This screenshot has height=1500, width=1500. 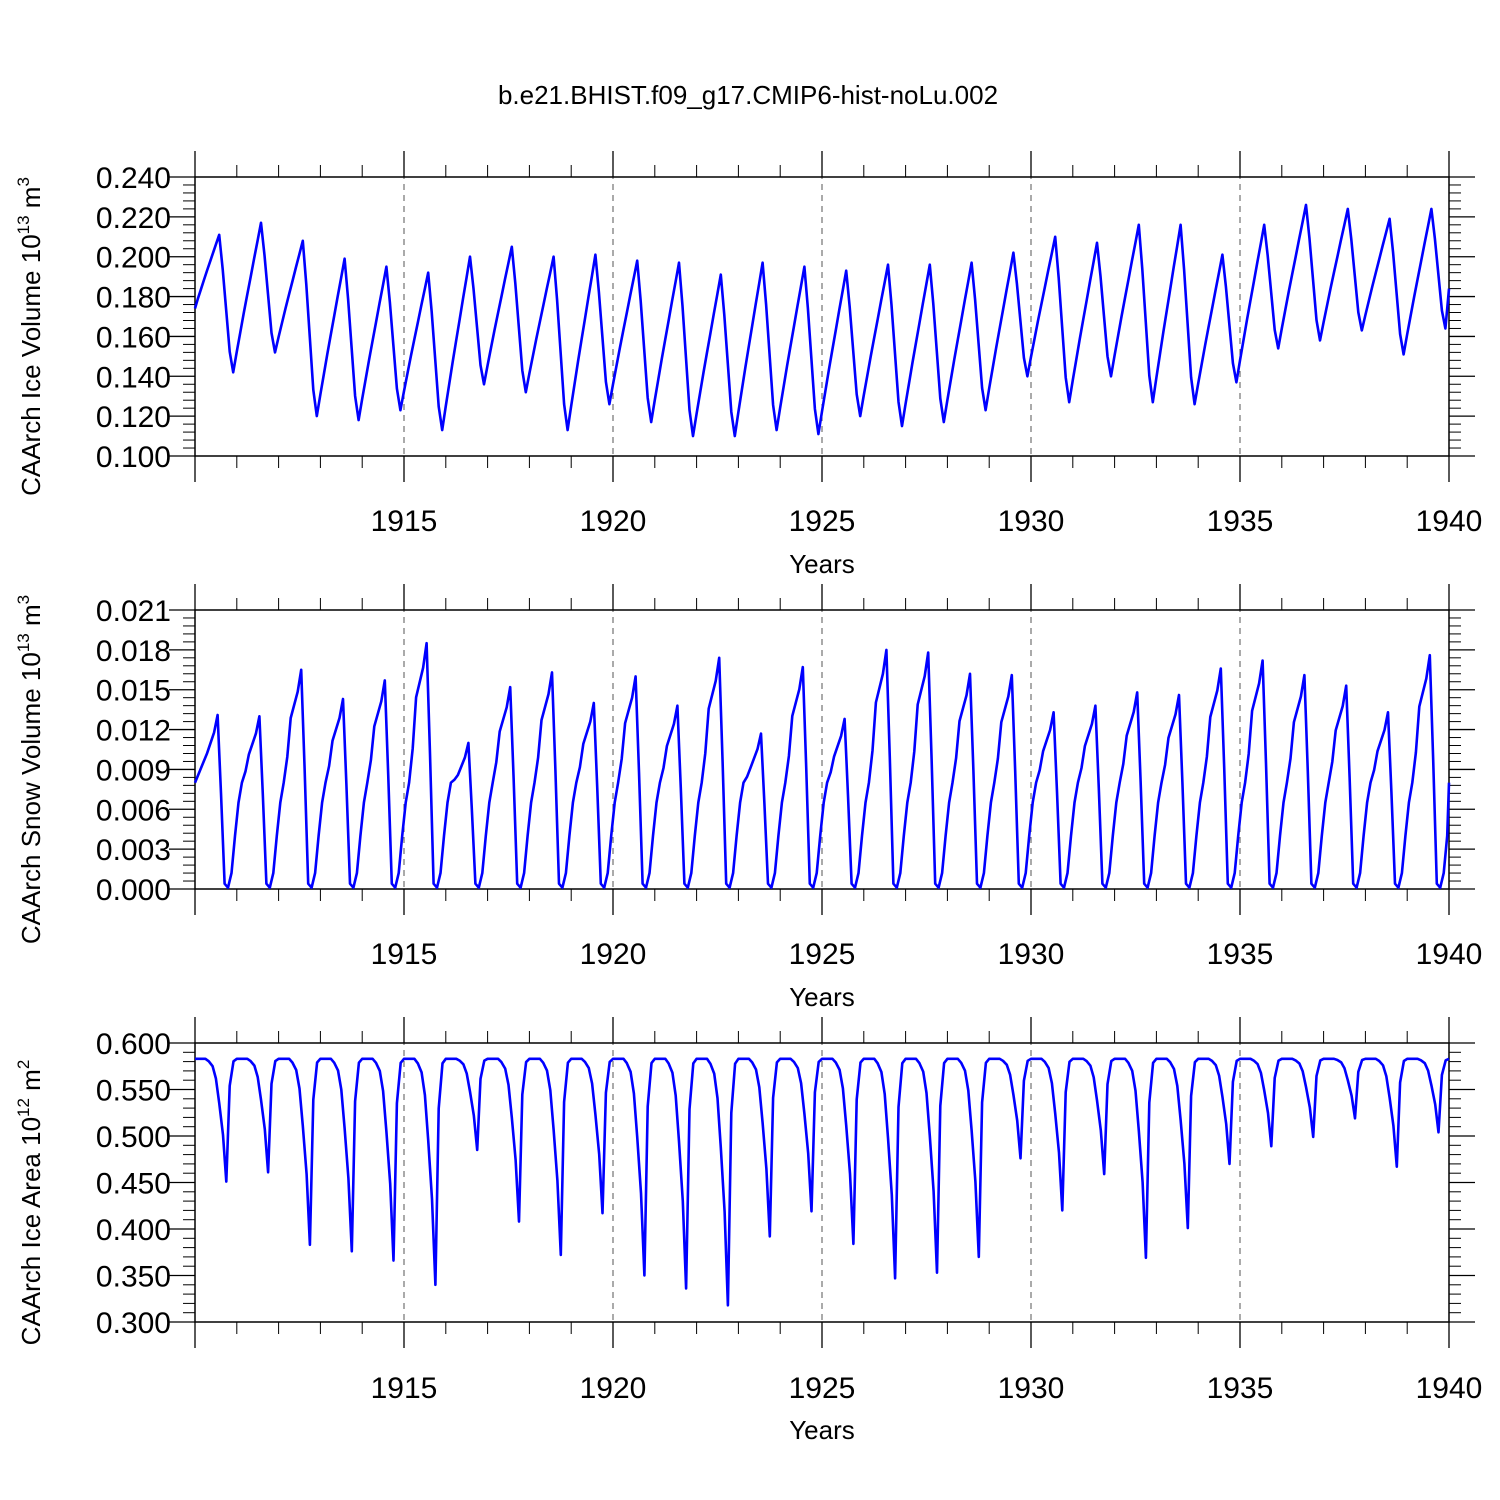 What do you see at coordinates (31, 798) in the screenshot?
I see `y-label-main: CAArch Snow Volume 10` at bounding box center [31, 798].